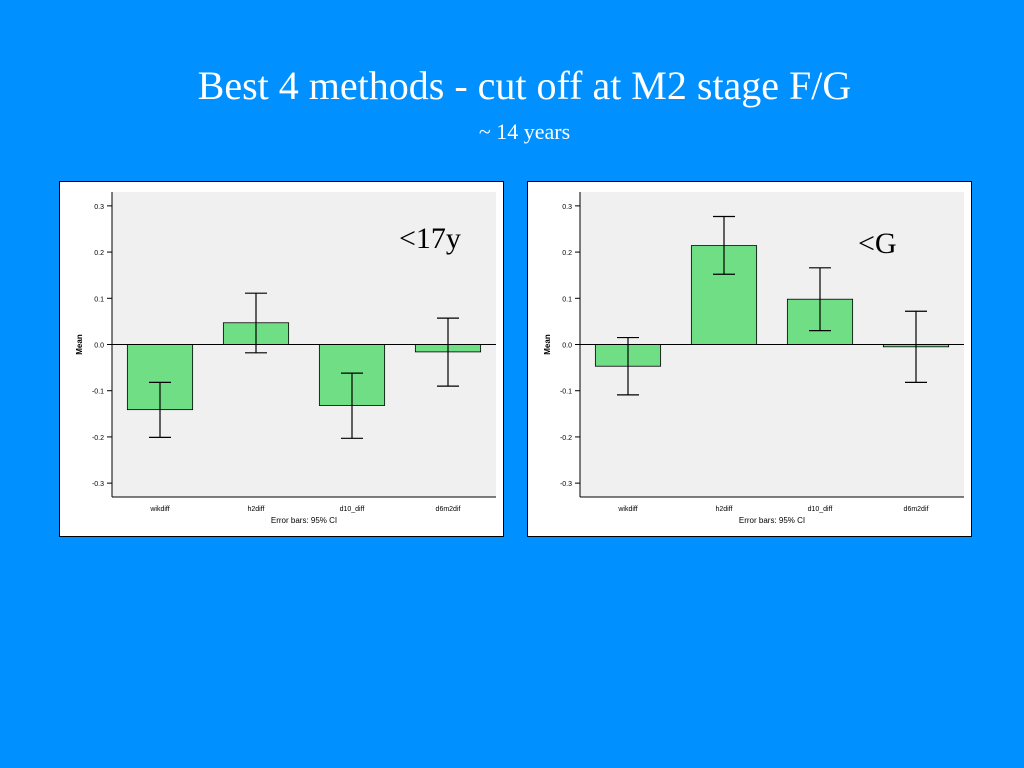  What do you see at coordinates (524, 131) in the screenshot?
I see `slide-subtitle: ~ 14 years` at bounding box center [524, 131].